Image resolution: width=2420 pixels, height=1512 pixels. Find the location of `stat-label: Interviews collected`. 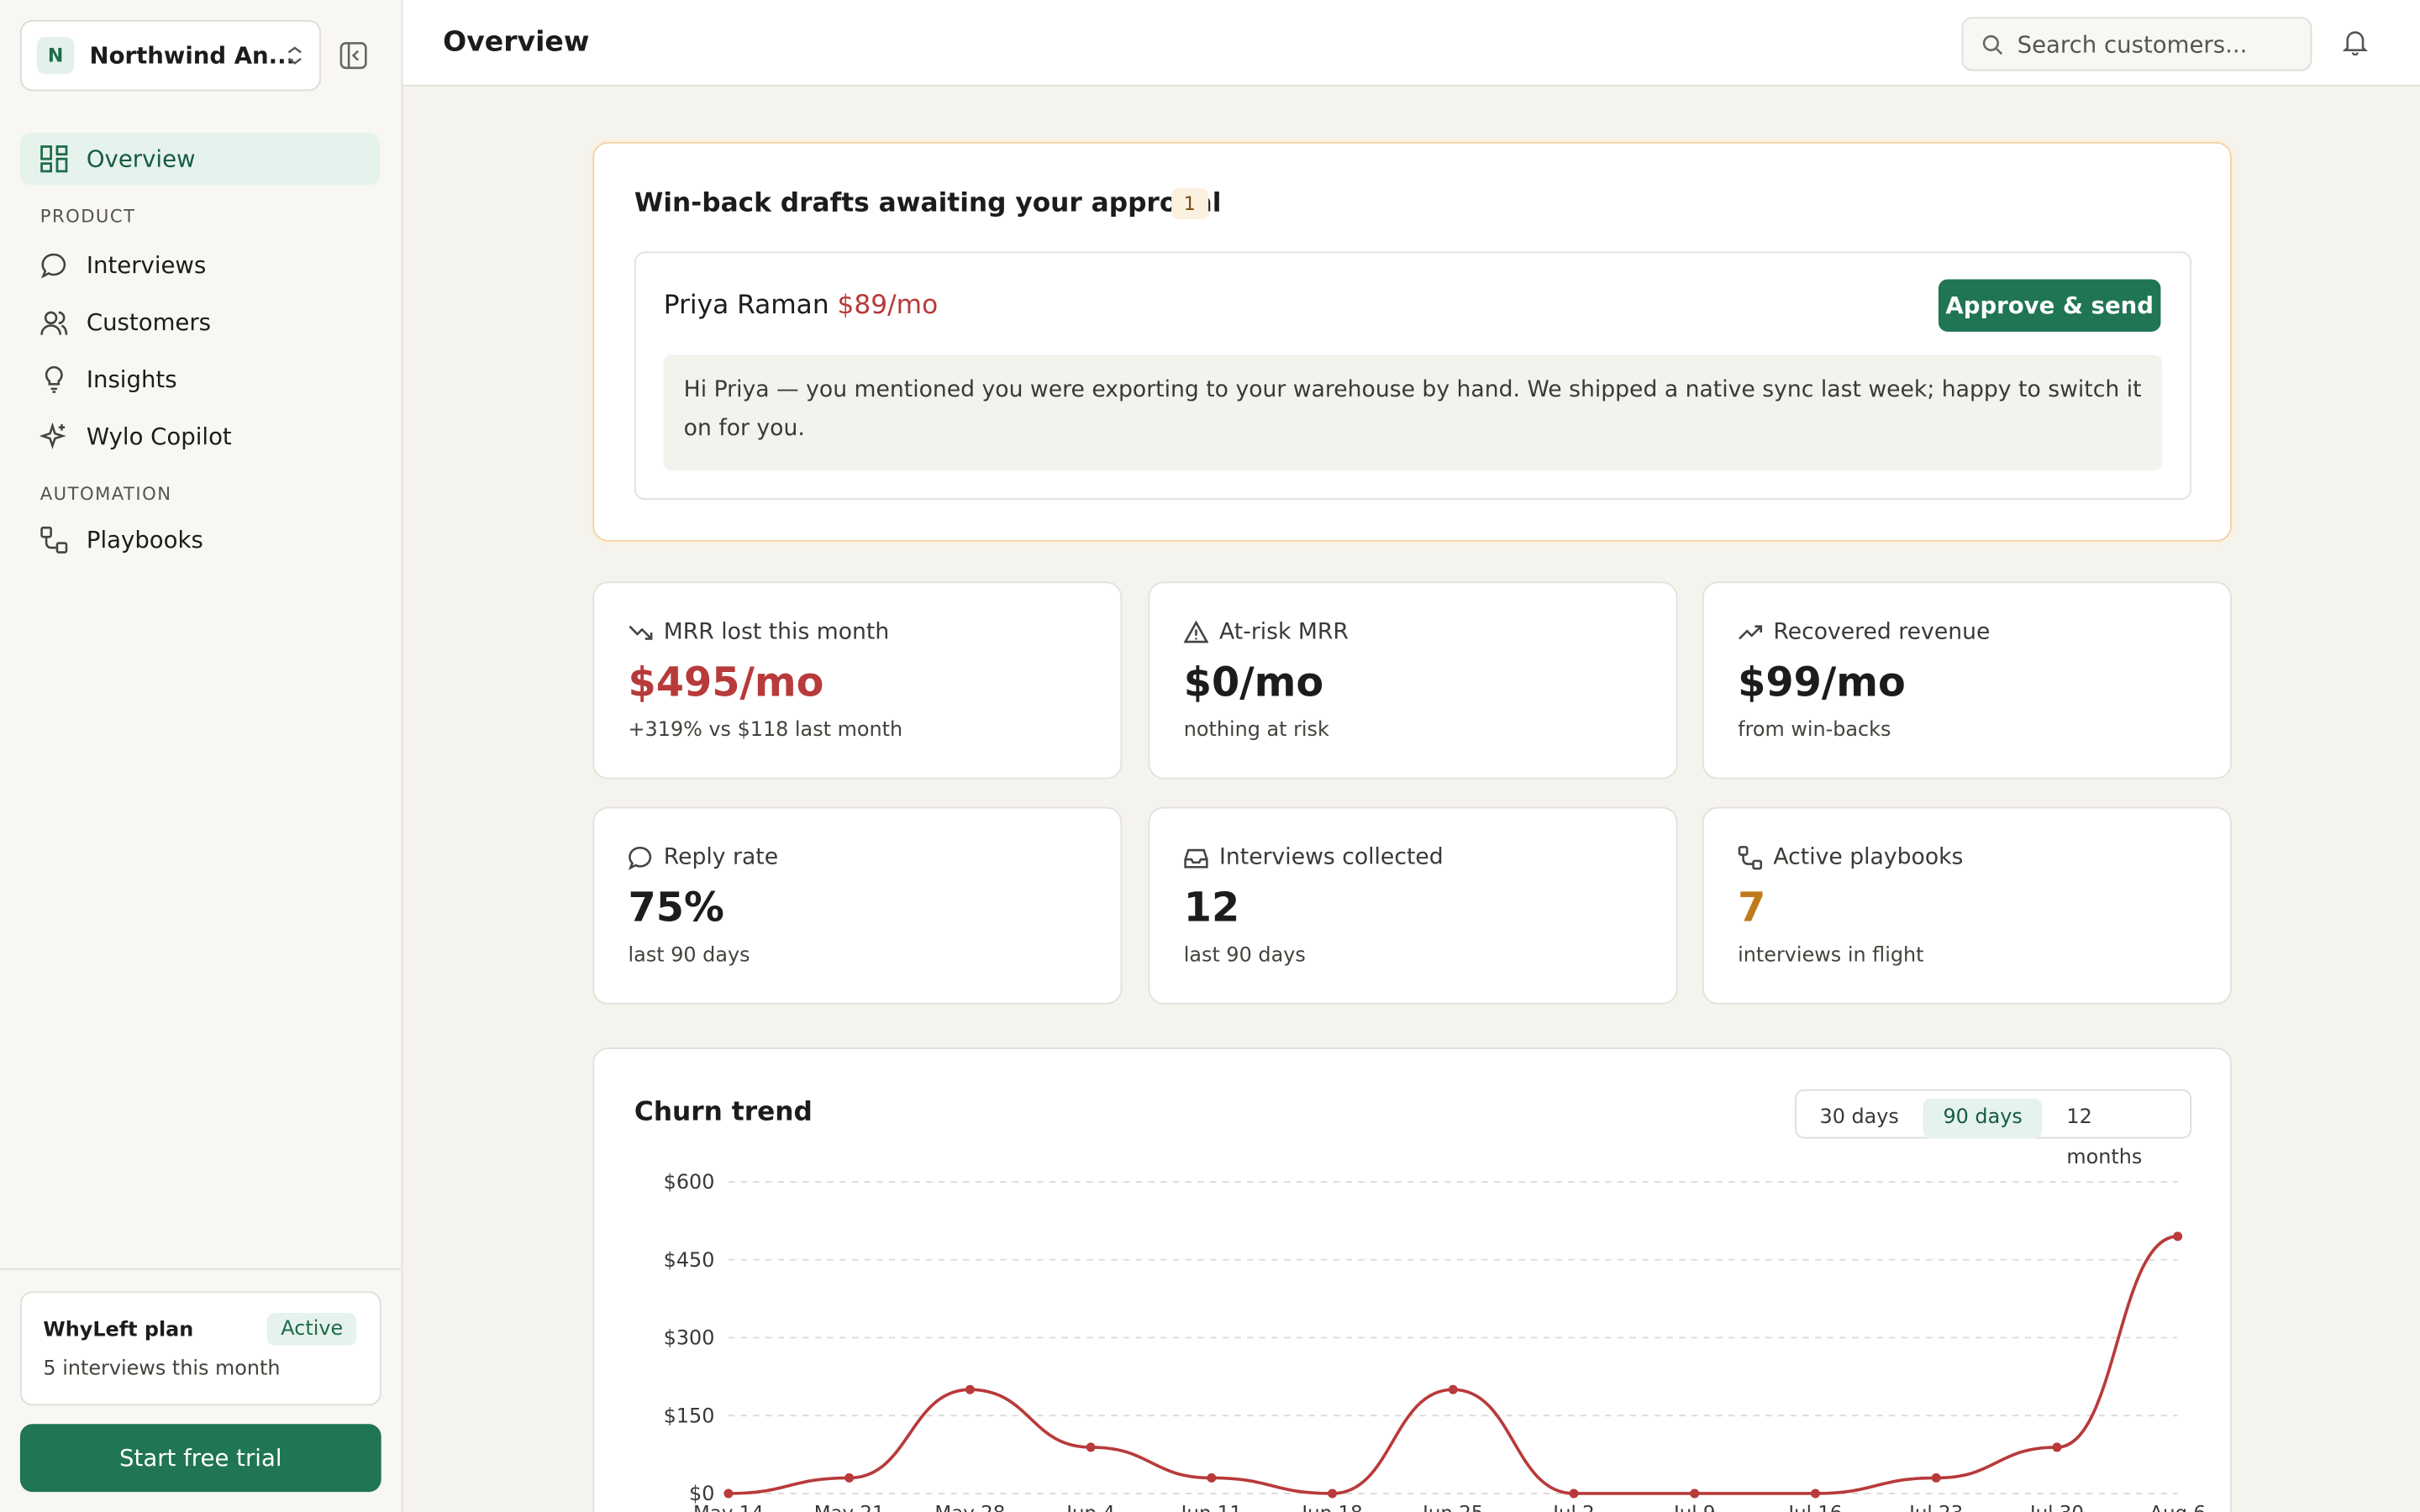

stat-label: Interviews collected is located at coordinates (1314, 858).